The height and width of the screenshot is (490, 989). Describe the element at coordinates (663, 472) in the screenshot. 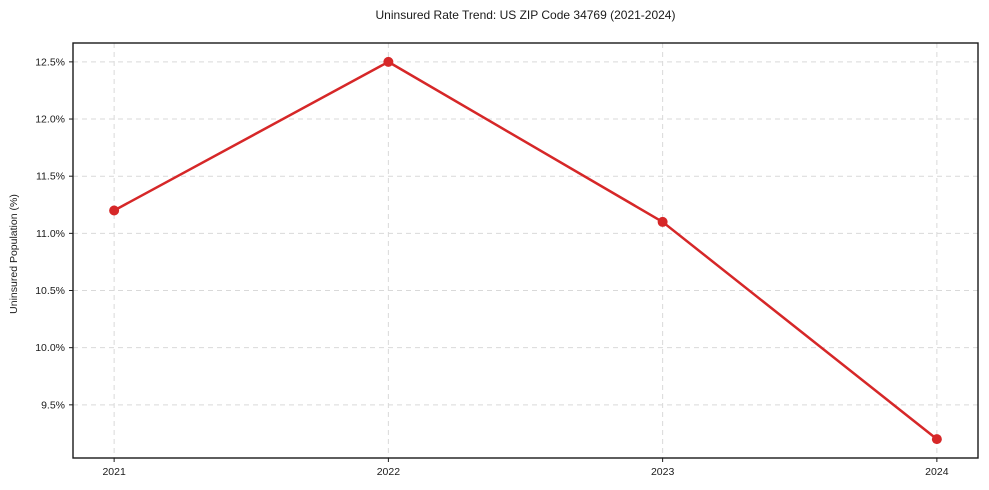

I see `x-tick-label: 2023` at that location.